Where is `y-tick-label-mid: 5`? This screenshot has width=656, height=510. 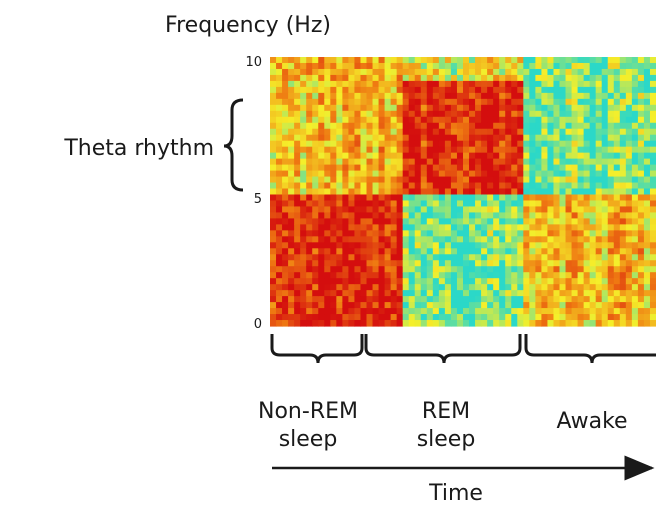
y-tick-label-mid: 5 is located at coordinates (258, 199).